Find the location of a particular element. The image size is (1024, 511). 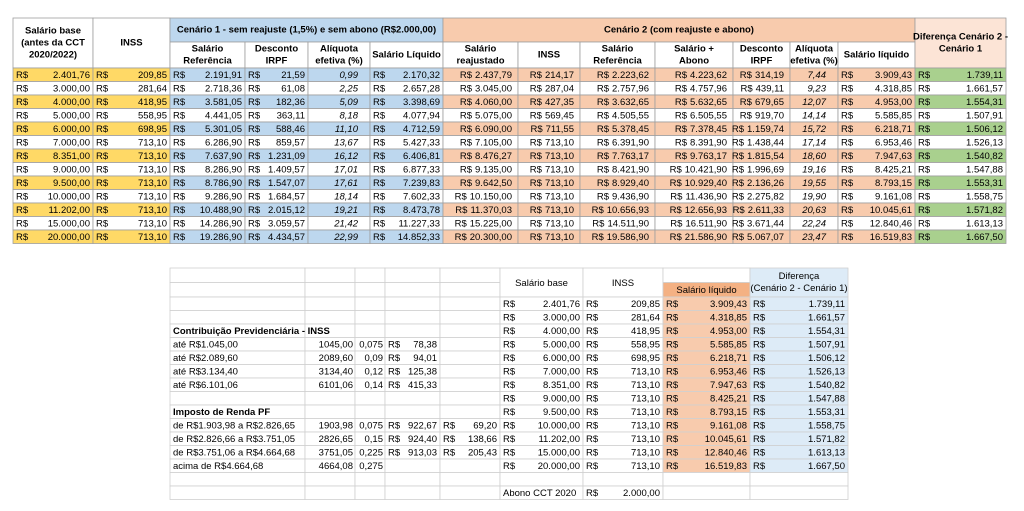

value: 12.840,46 is located at coordinates (726, 452).